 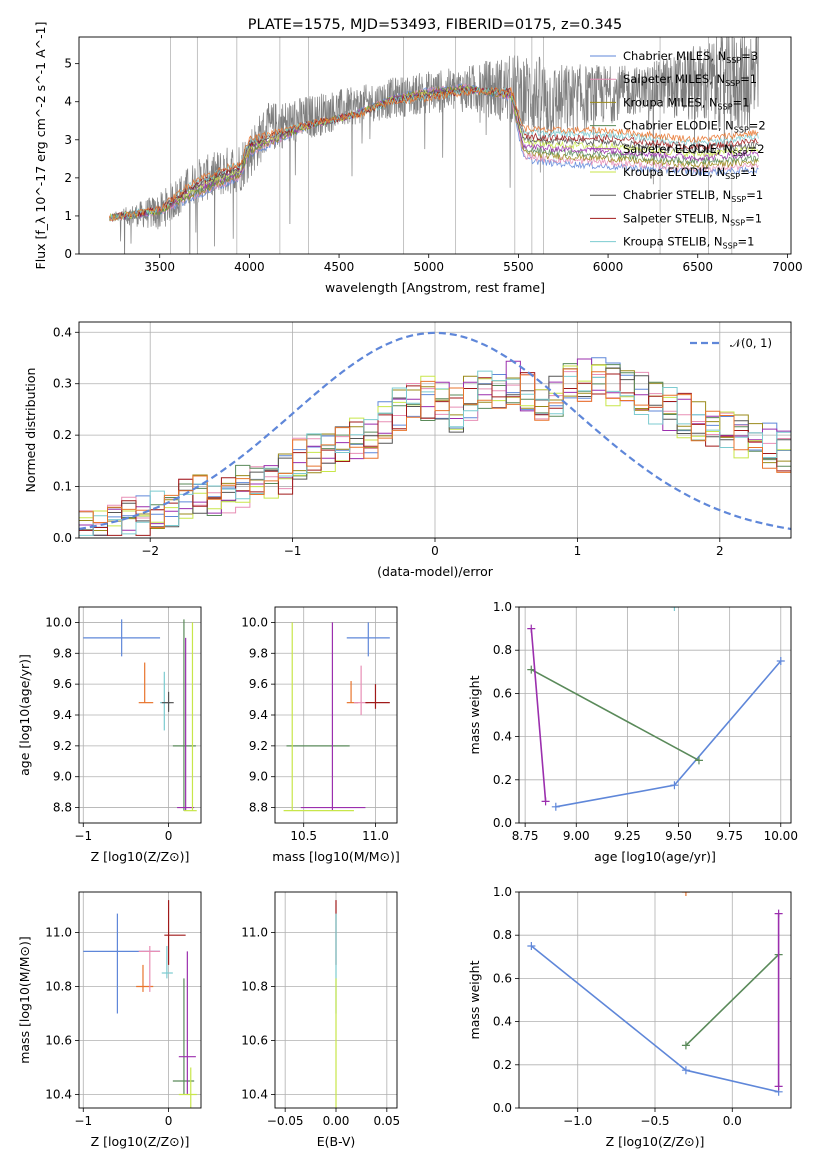 I want to click on residual-histogram, so click(x=435, y=448).